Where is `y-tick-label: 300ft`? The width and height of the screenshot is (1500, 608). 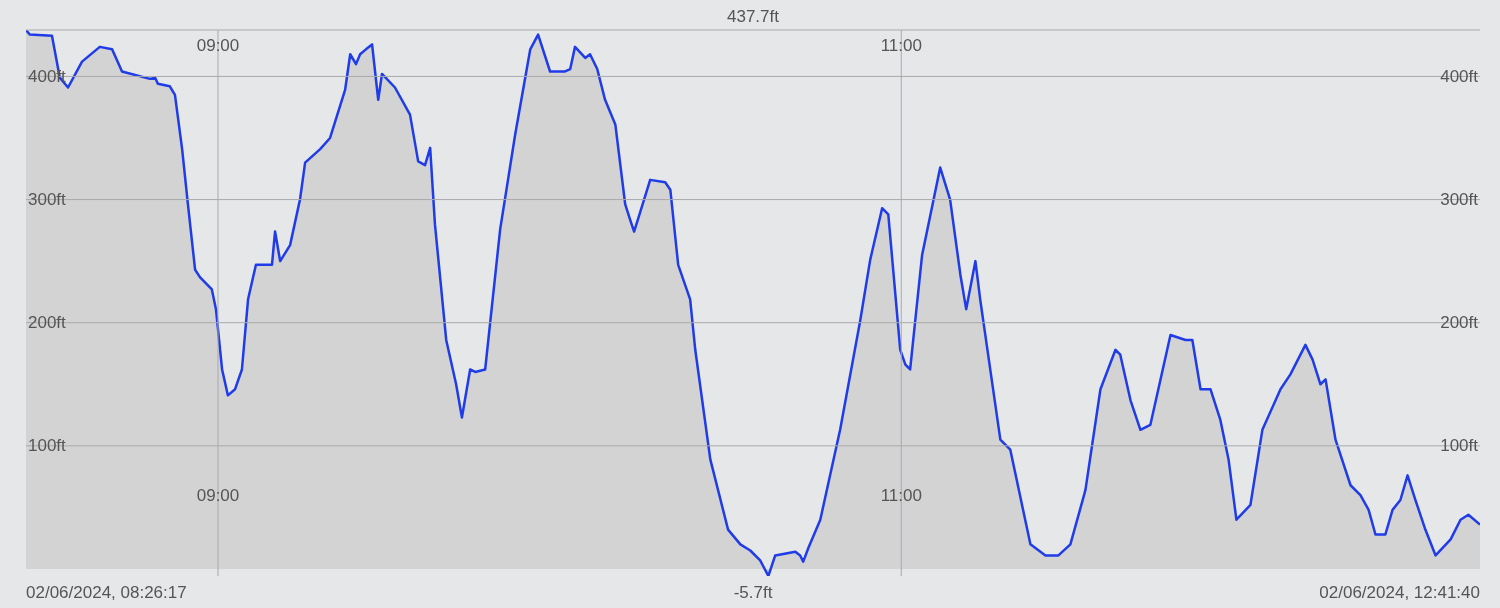
y-tick-label: 300ft is located at coordinates (47, 200).